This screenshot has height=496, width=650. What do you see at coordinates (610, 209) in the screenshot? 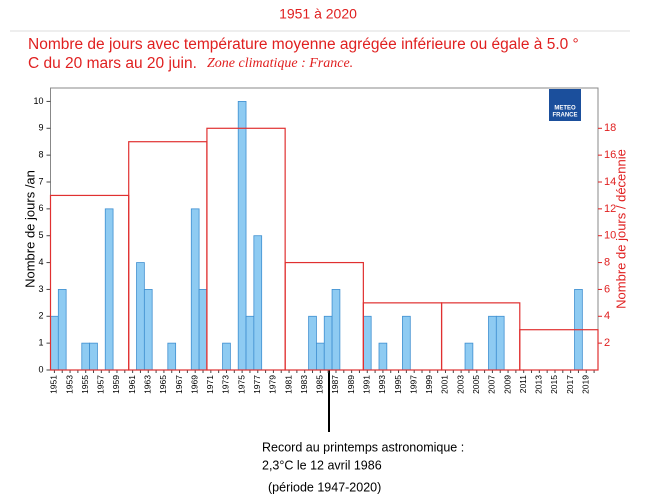
I see `y2-tick-label: 12` at bounding box center [610, 209].